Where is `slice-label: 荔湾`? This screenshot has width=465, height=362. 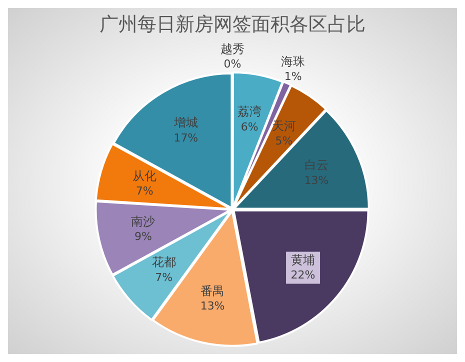
slice-label: 荔湾 is located at coordinates (250, 111).